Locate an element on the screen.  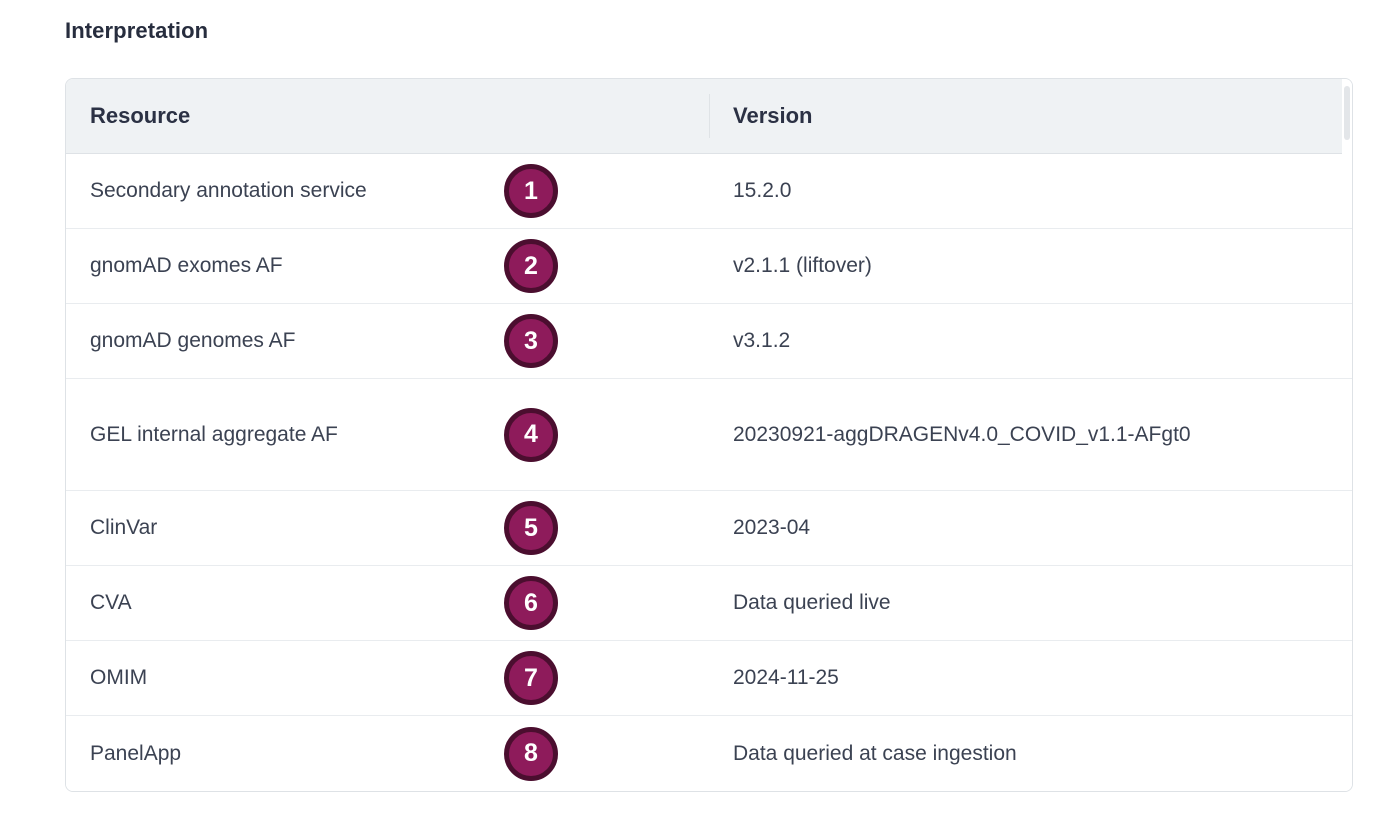
table-row: CVA 6 Data queried live is located at coordinates (709, 603).